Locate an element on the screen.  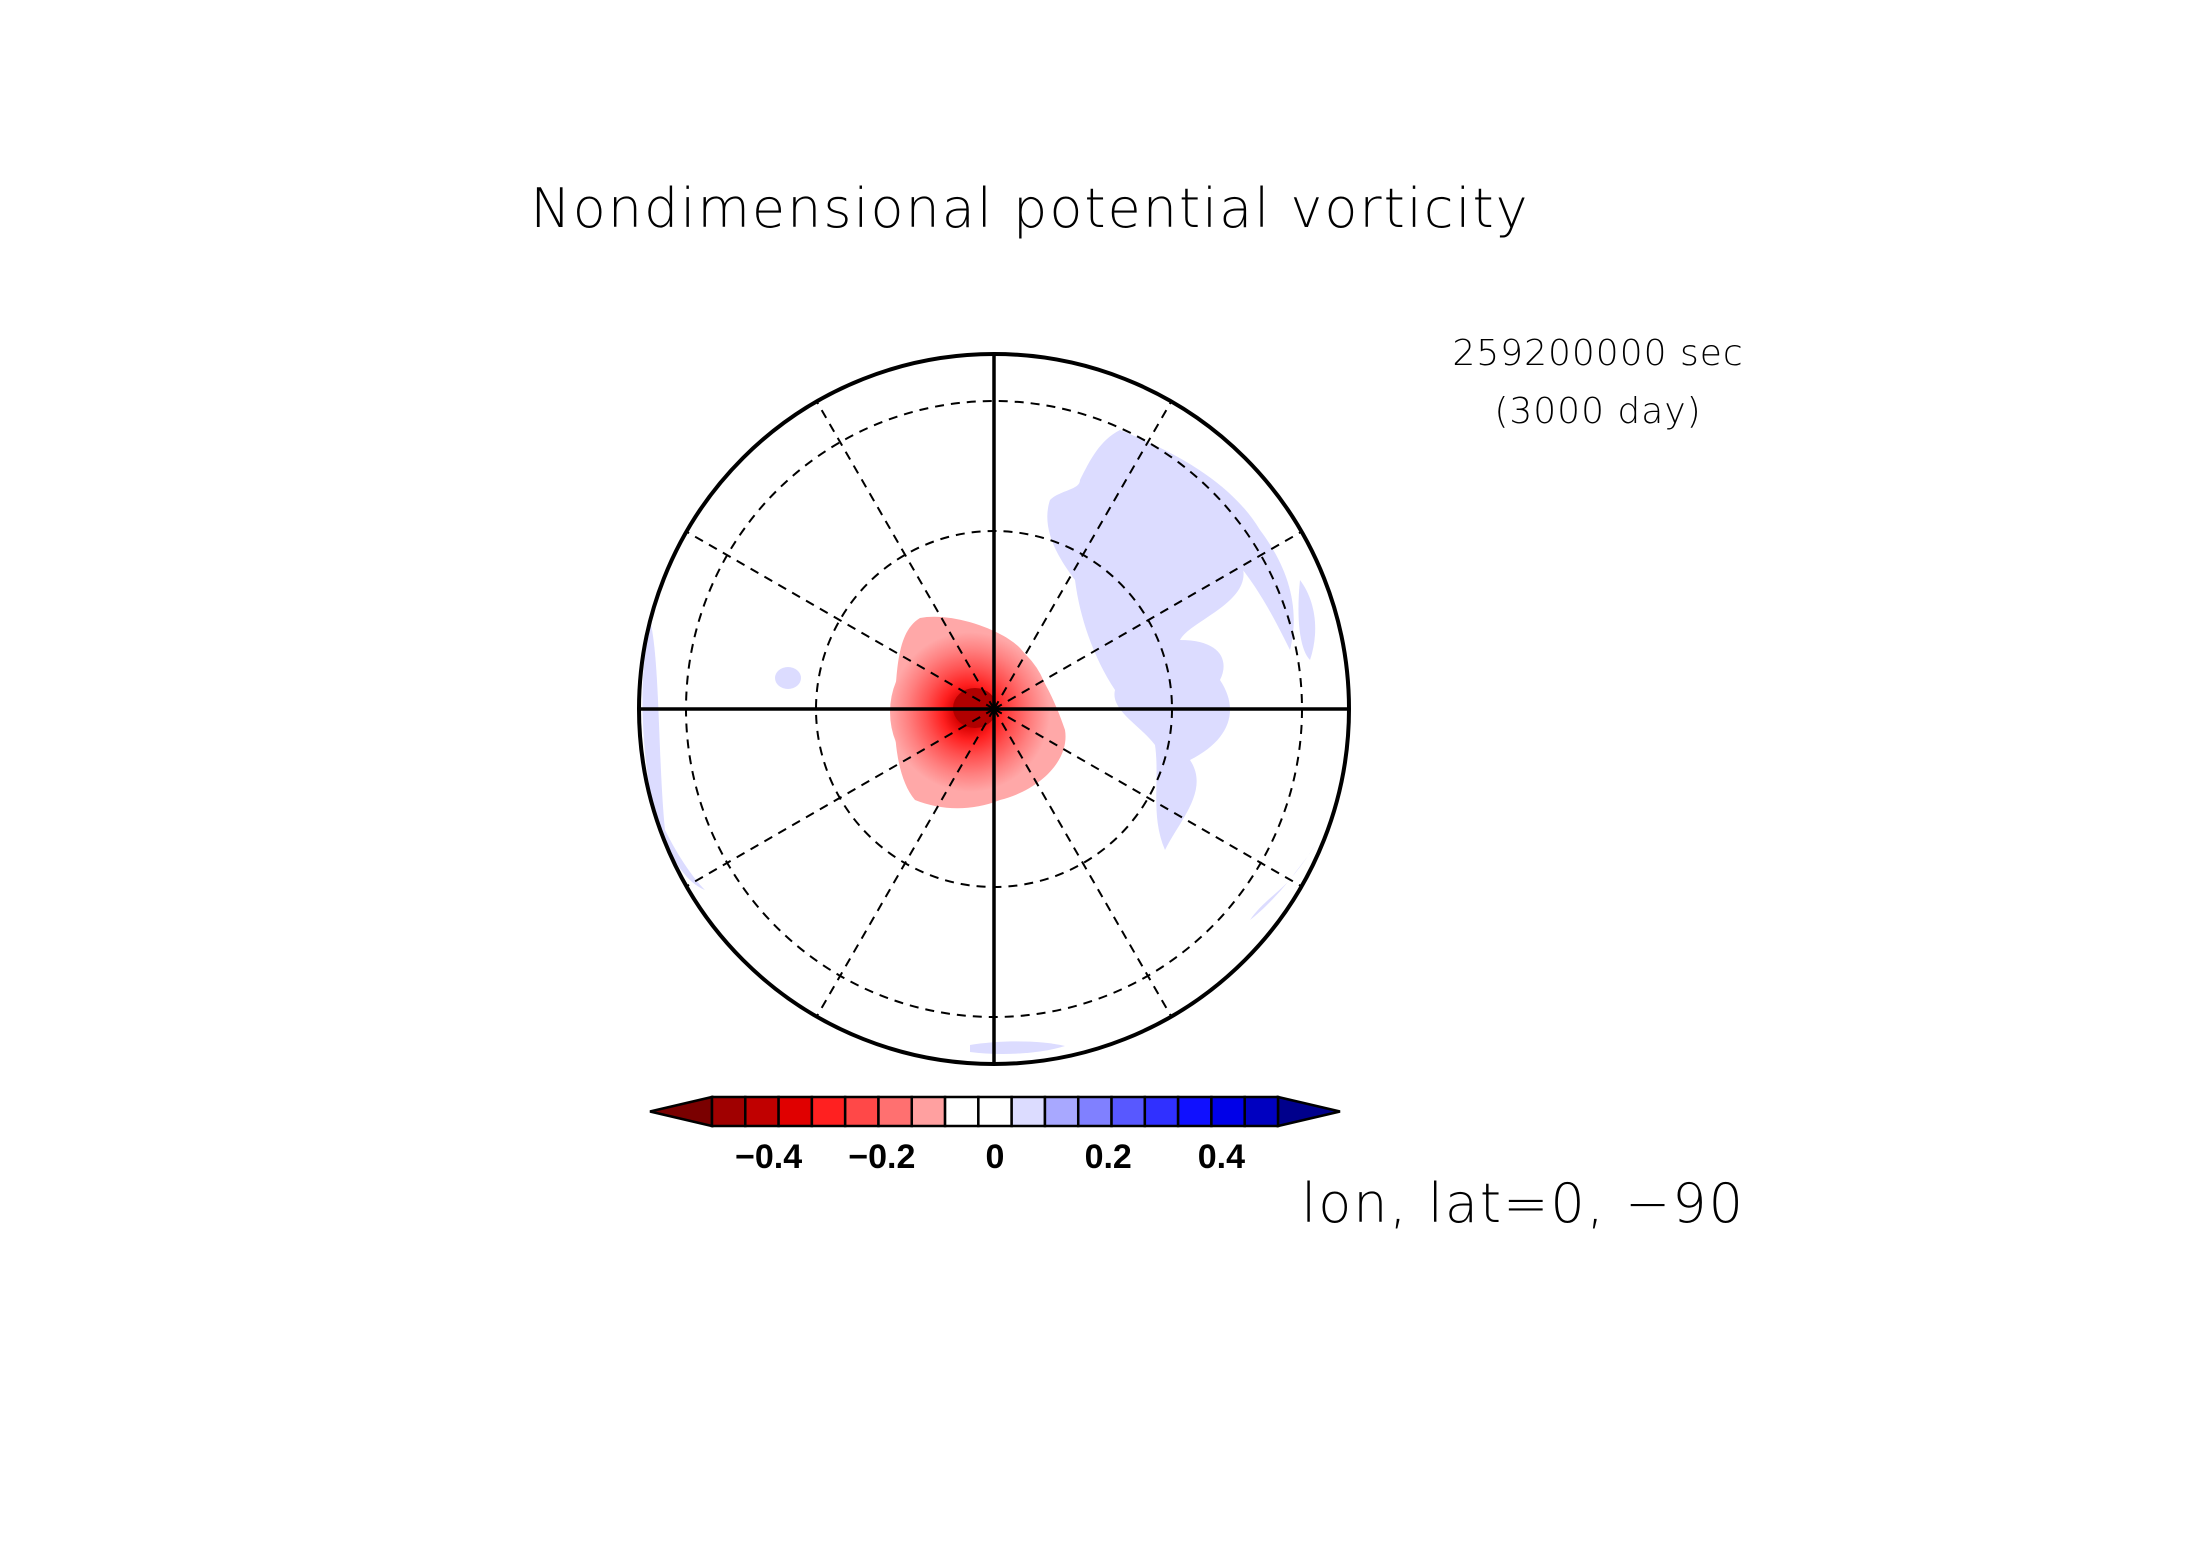
colorbar-tick-label: −0.2 is located at coordinates (881, 1157).